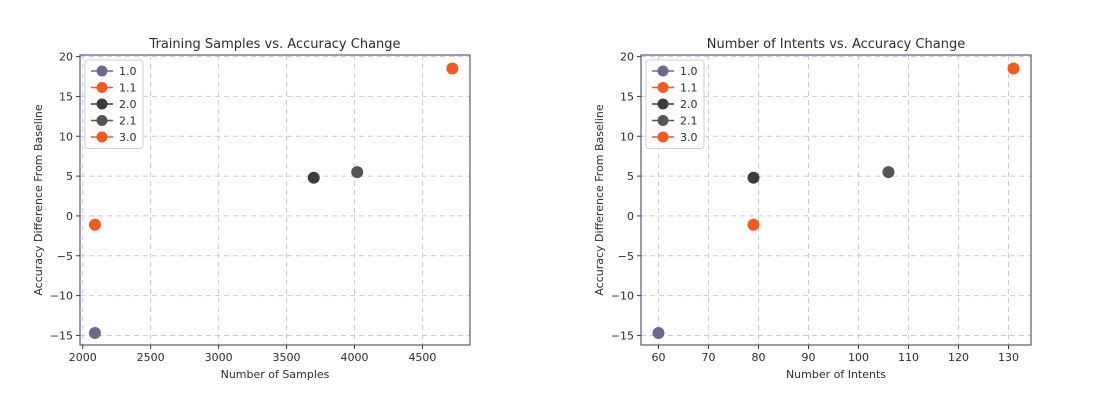  Describe the element at coordinates (908, 357) in the screenshot. I see `x-tick-label: 110` at that location.